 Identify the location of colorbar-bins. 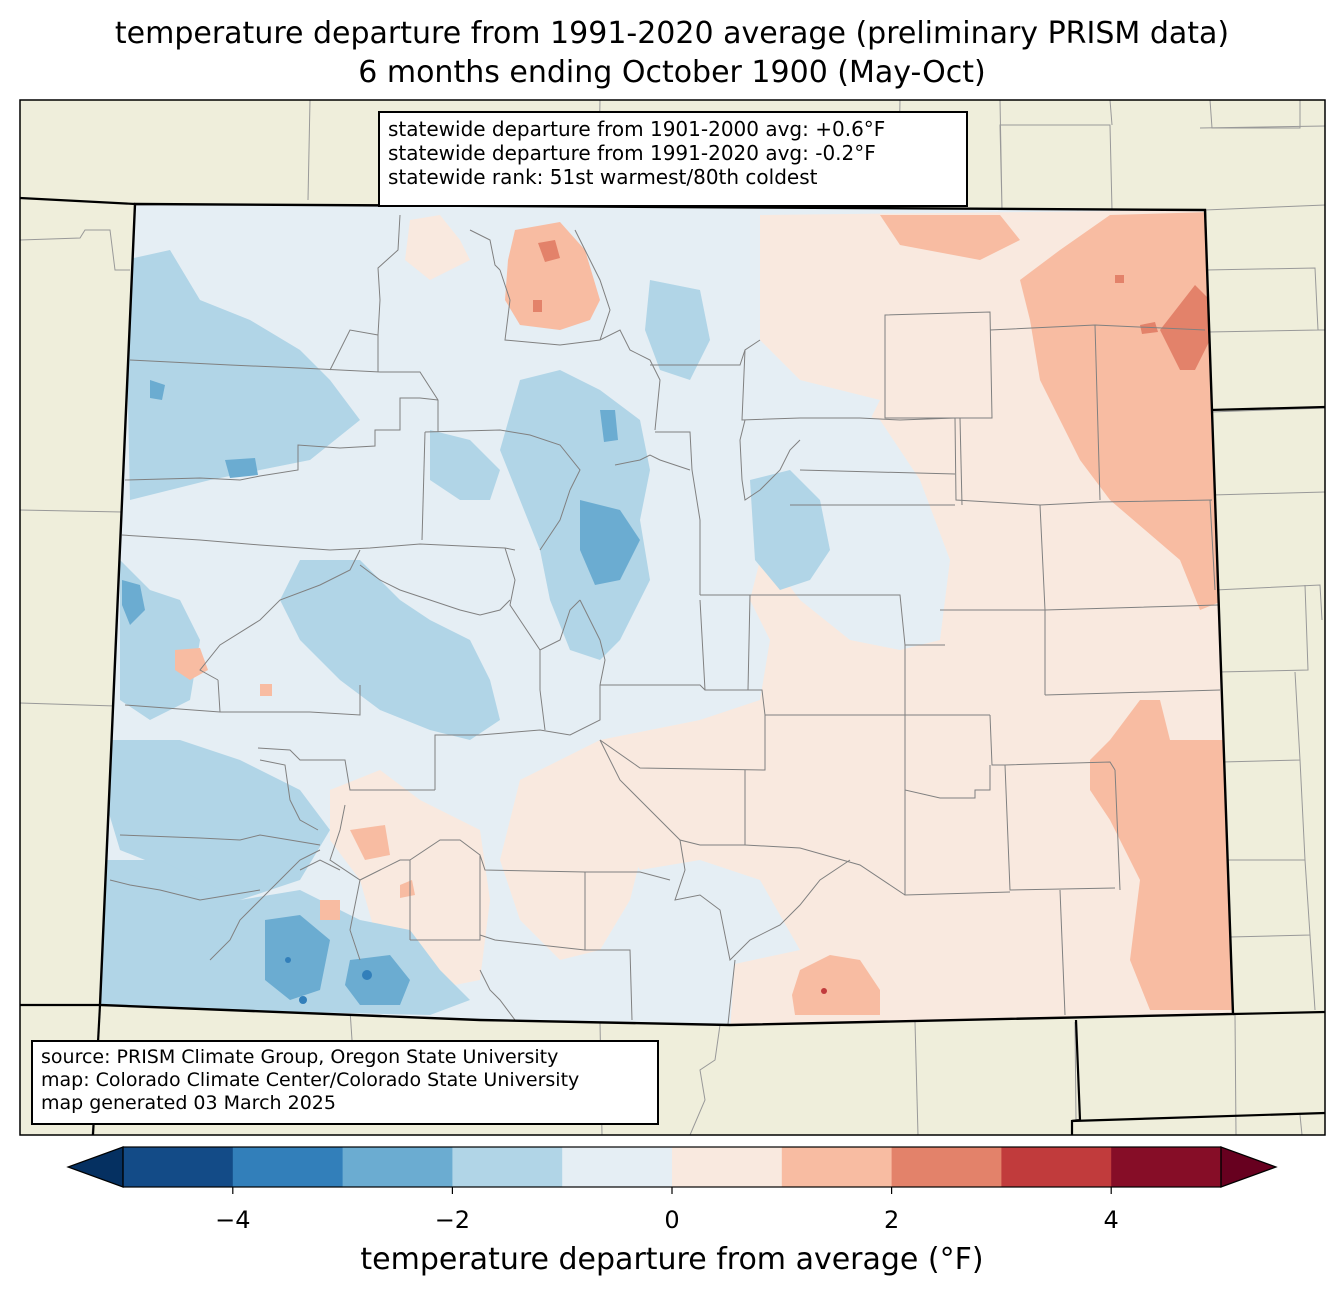
(672, 1167).